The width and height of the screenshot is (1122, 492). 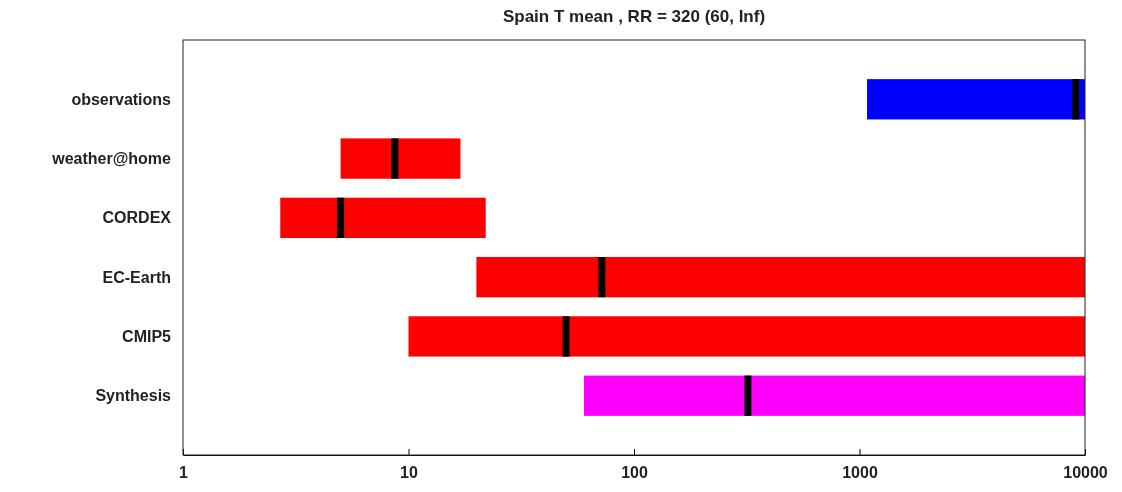 I want to click on y-tick-label: observations, so click(x=121, y=99).